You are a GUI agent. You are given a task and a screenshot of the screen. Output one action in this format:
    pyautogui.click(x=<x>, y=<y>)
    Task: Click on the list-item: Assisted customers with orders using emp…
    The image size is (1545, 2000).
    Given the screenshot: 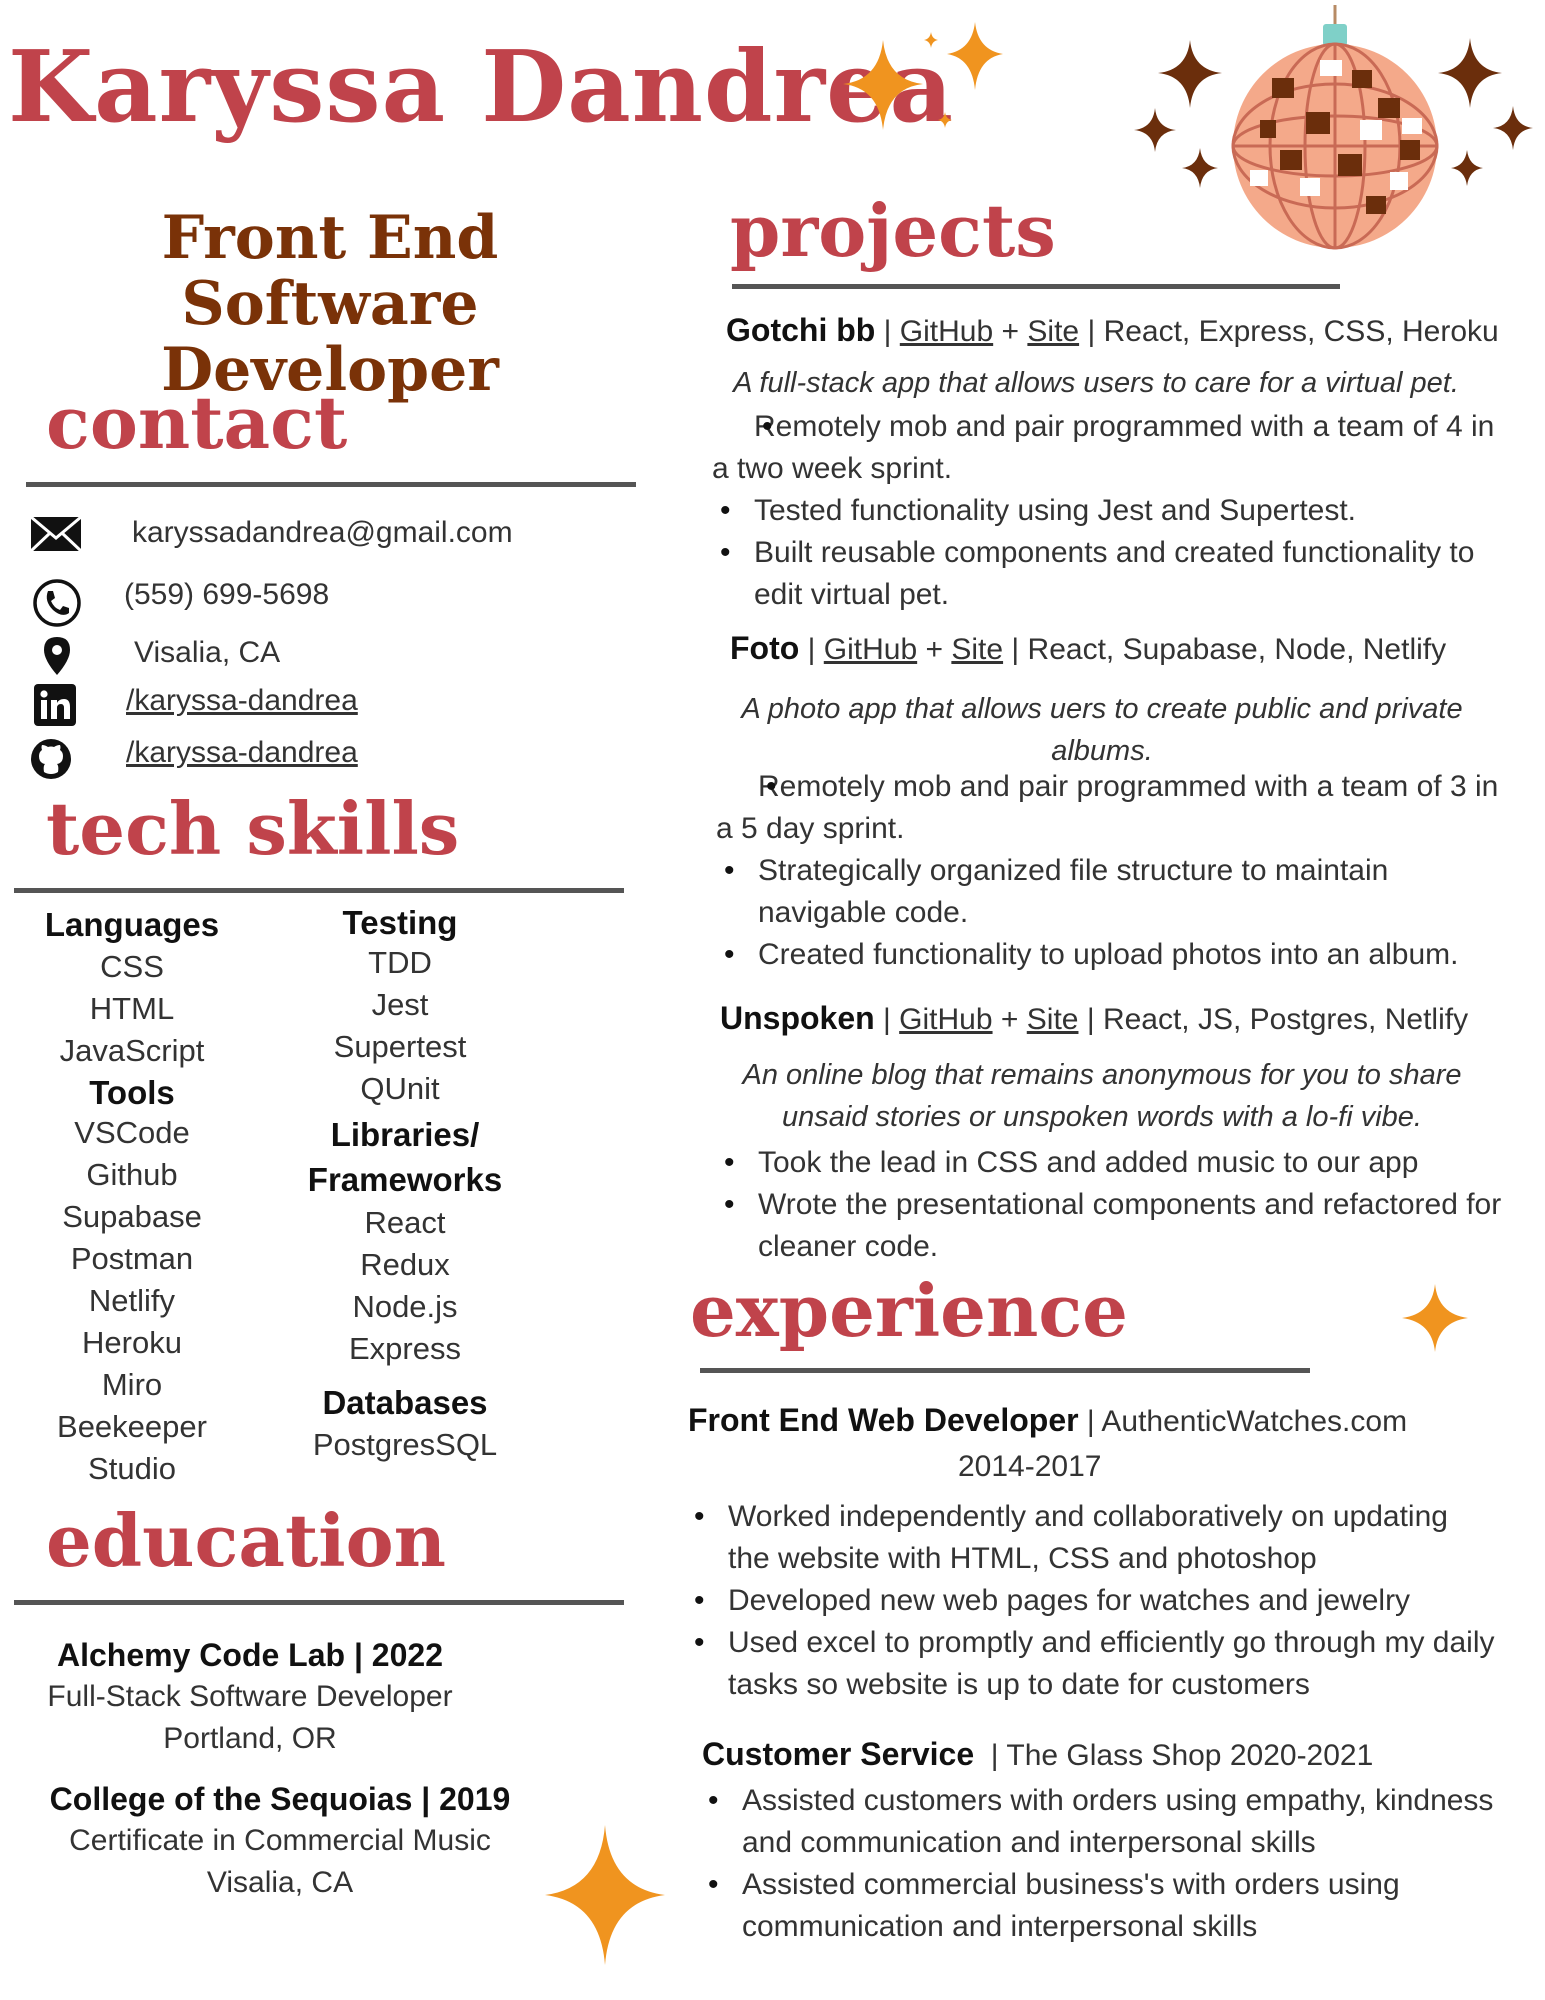 What is the action you would take?
    pyautogui.click(x=1101, y=1822)
    